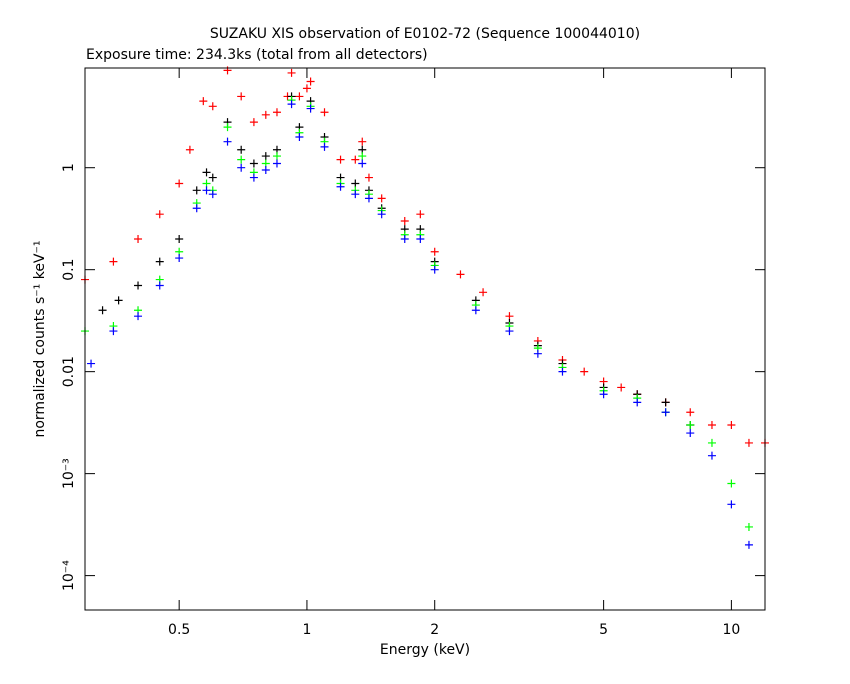 The image size is (850, 684). What do you see at coordinates (69, 575) in the screenshot?
I see `y-tick-label: 10⁻⁴` at bounding box center [69, 575].